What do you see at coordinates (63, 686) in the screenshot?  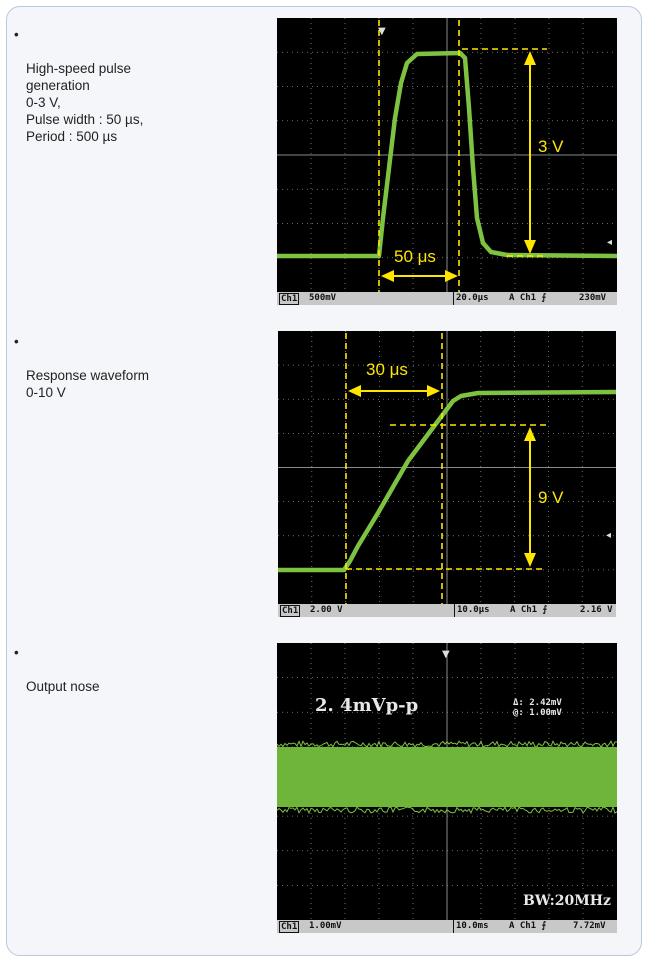 I see `caption-text: Output nose` at bounding box center [63, 686].